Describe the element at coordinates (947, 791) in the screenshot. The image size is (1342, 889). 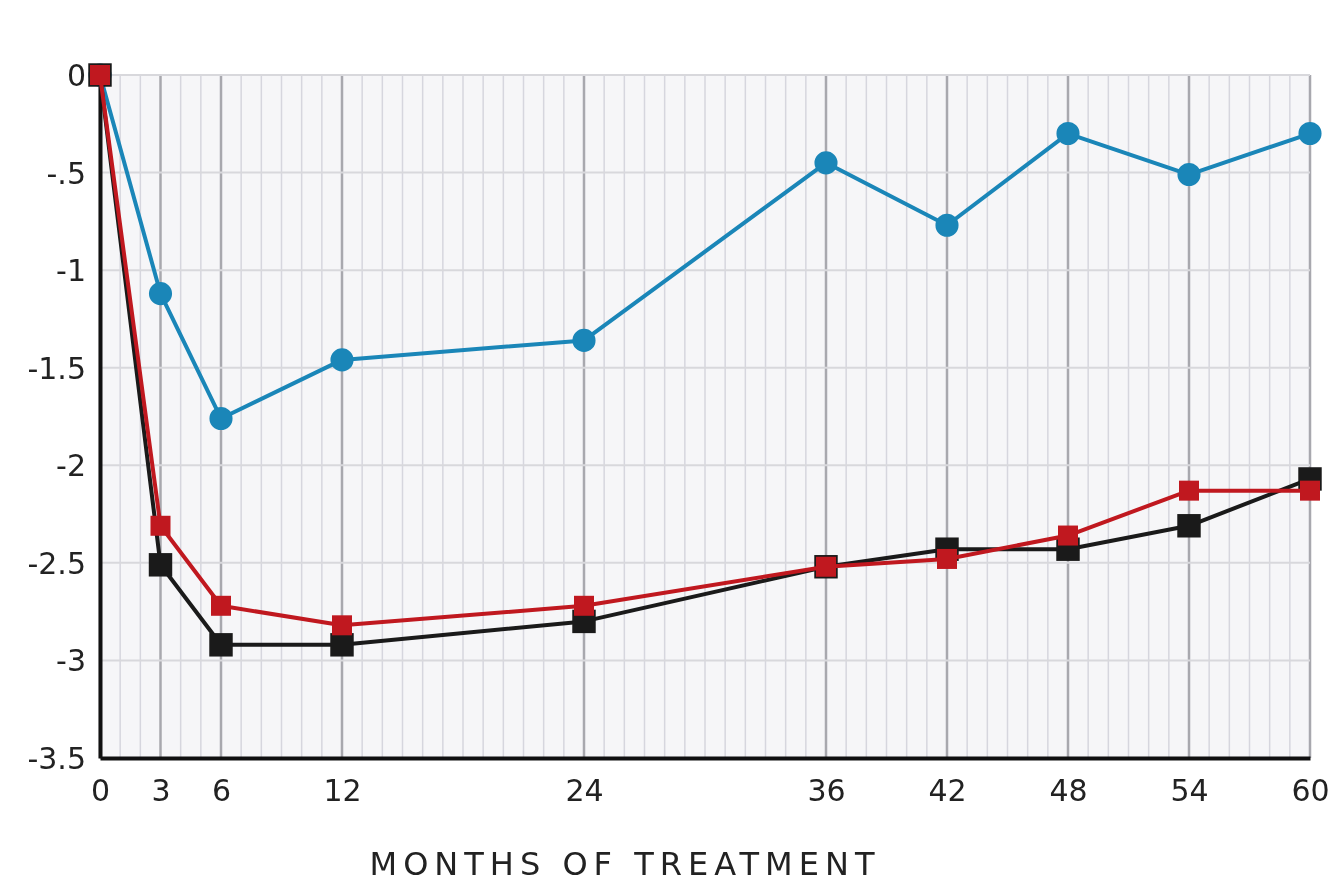
I see `x-tick-label: 42` at that location.